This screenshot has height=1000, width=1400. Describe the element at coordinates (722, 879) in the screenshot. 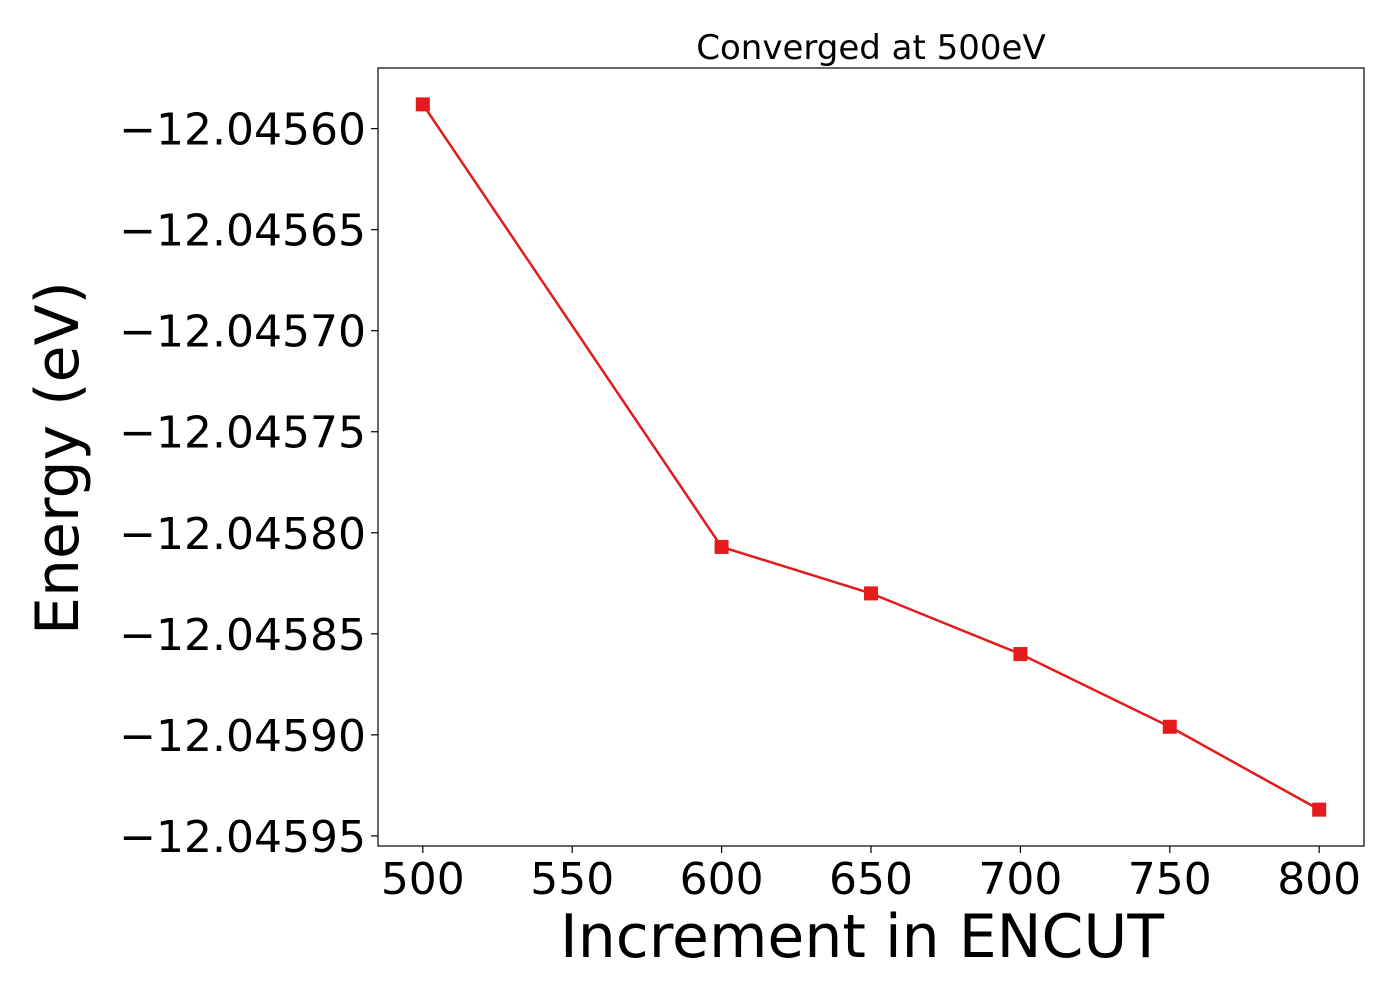

I see `x-tick-label: 600` at that location.